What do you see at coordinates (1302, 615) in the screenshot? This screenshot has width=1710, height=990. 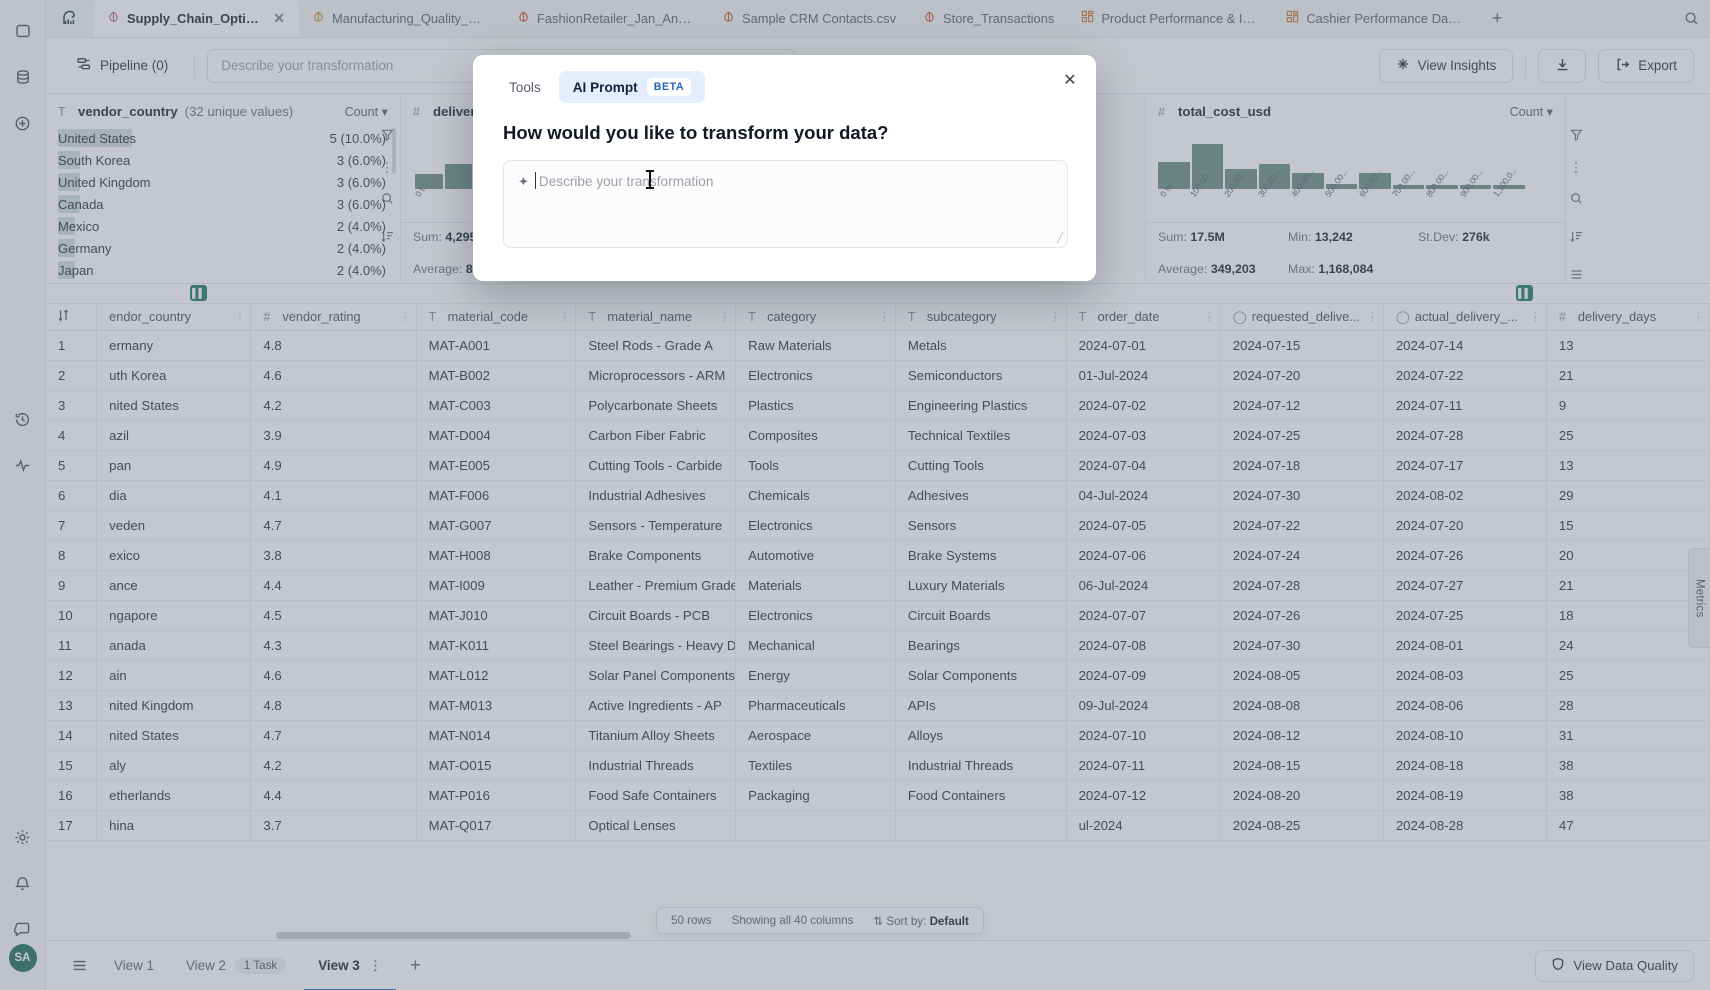 I see `cell-requested_delivery: 2024-07-26` at bounding box center [1302, 615].